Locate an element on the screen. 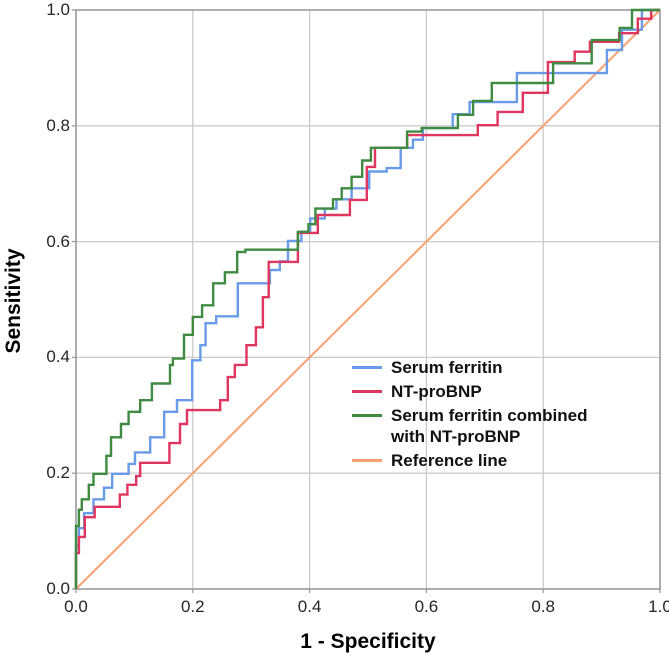 The height and width of the screenshot is (669, 669). legend-item: Serum ferritin combined with NT-proBNP is located at coordinates (469, 426).